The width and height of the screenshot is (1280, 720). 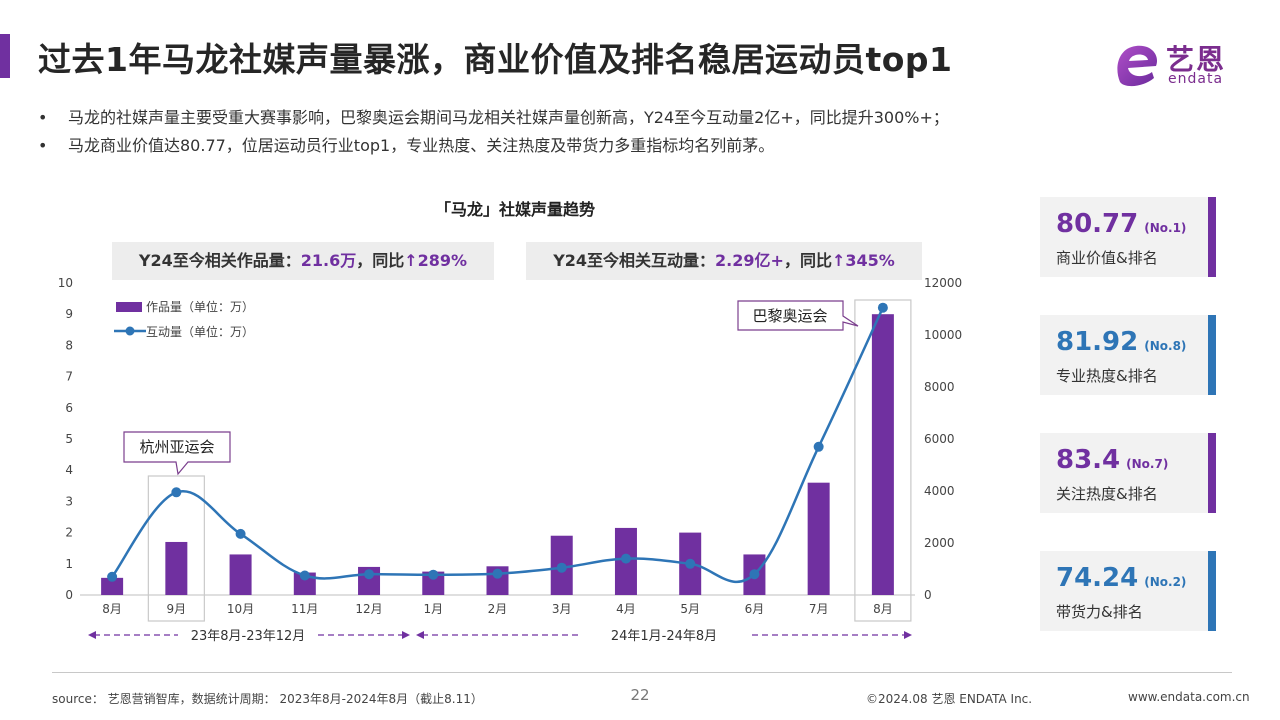 I want to click on stat-label: Y24至今相关作品量：, so click(x=219, y=260).